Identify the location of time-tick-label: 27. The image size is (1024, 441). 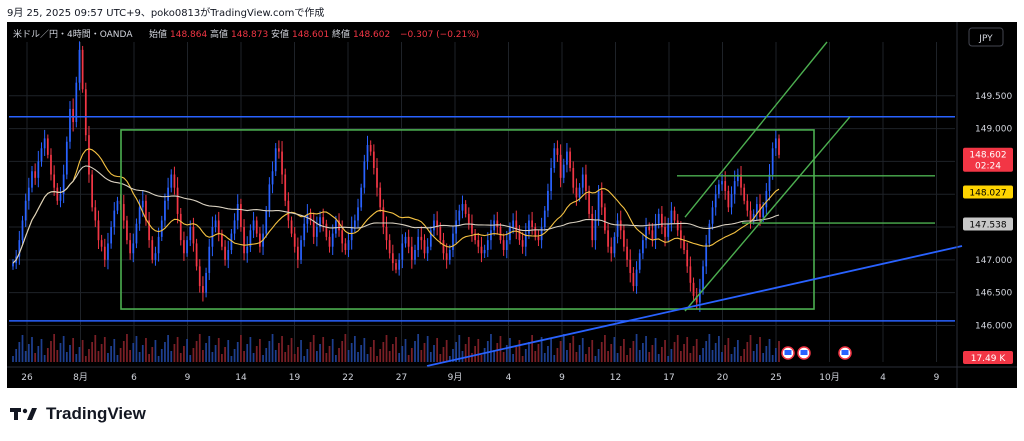
(401, 378).